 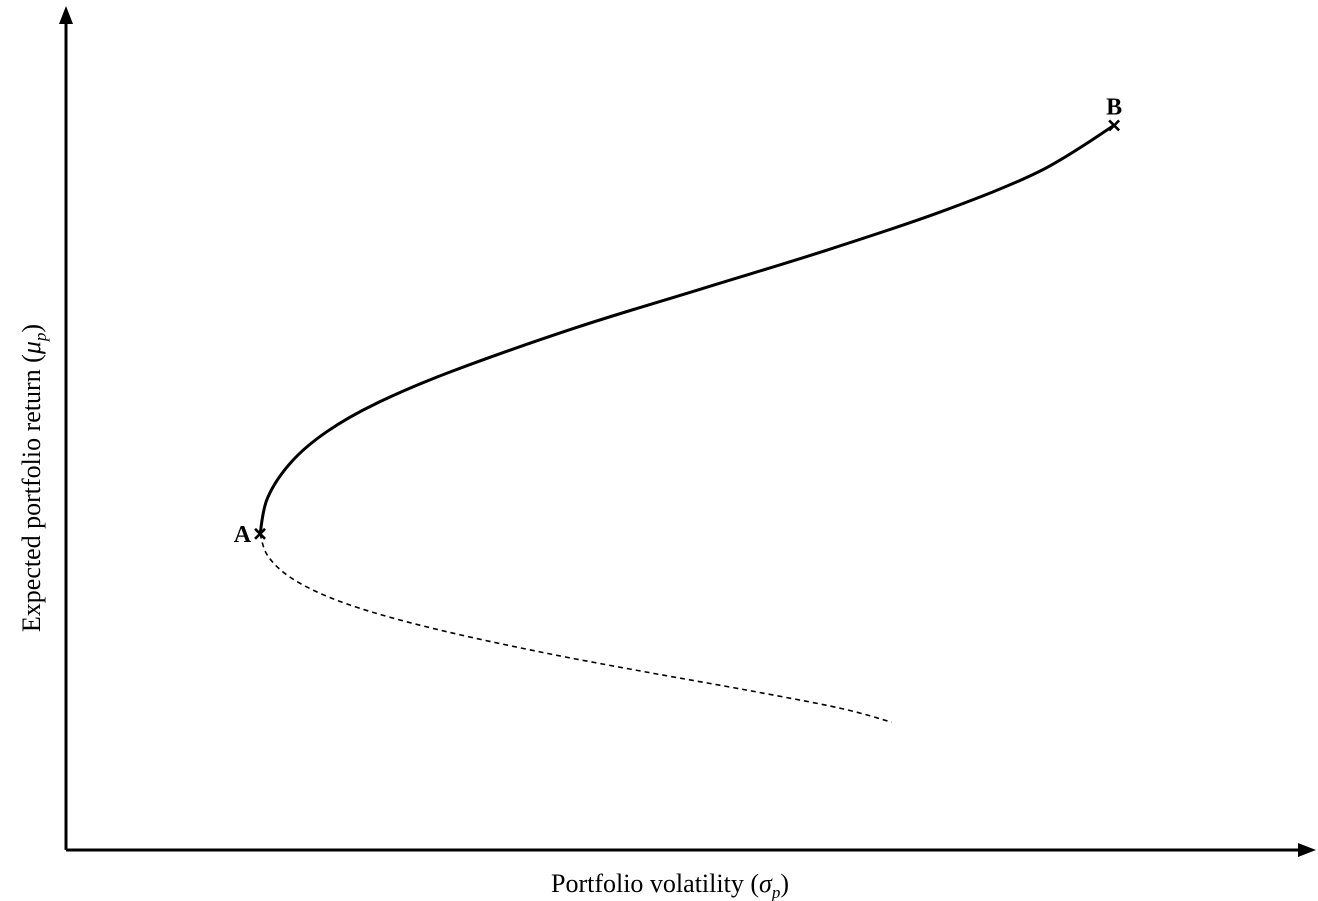 What do you see at coordinates (1114, 107) in the screenshot?
I see `point-b-label: B` at bounding box center [1114, 107].